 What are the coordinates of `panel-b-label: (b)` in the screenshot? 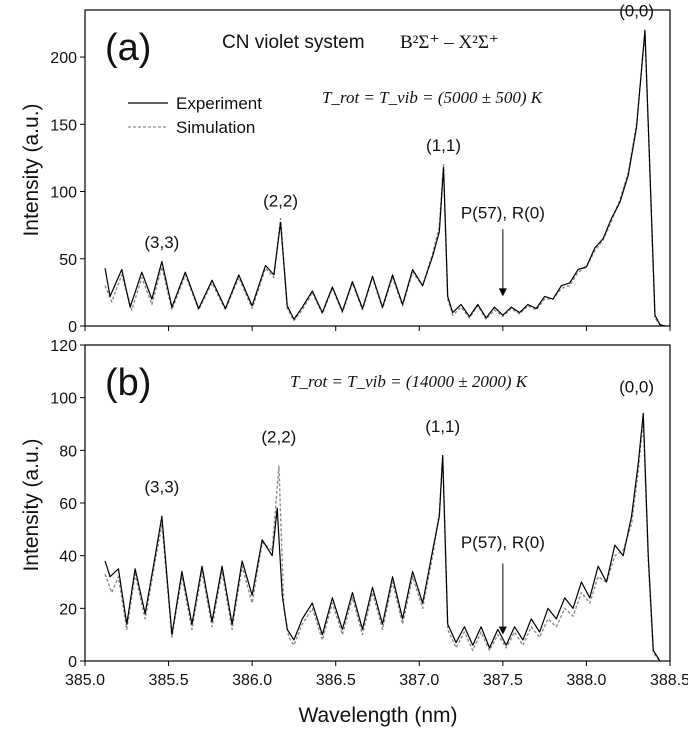 It's located at (128, 383).